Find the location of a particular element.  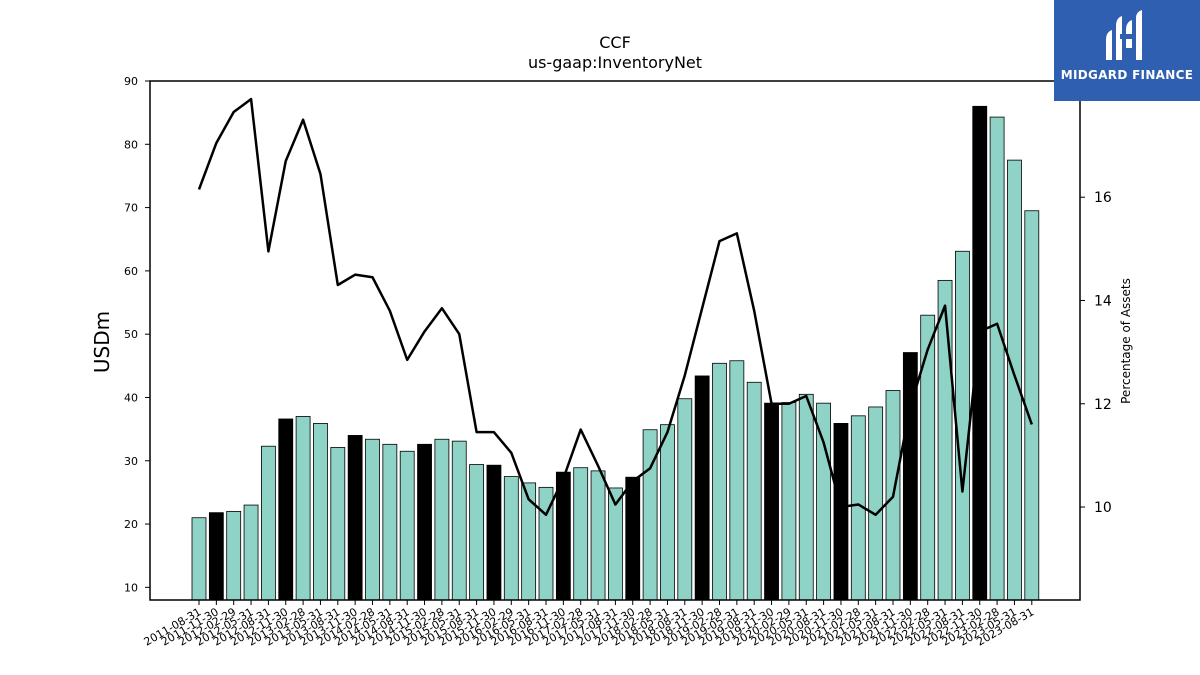

y2-tick-label-10: 10 is located at coordinates (1103, 508).